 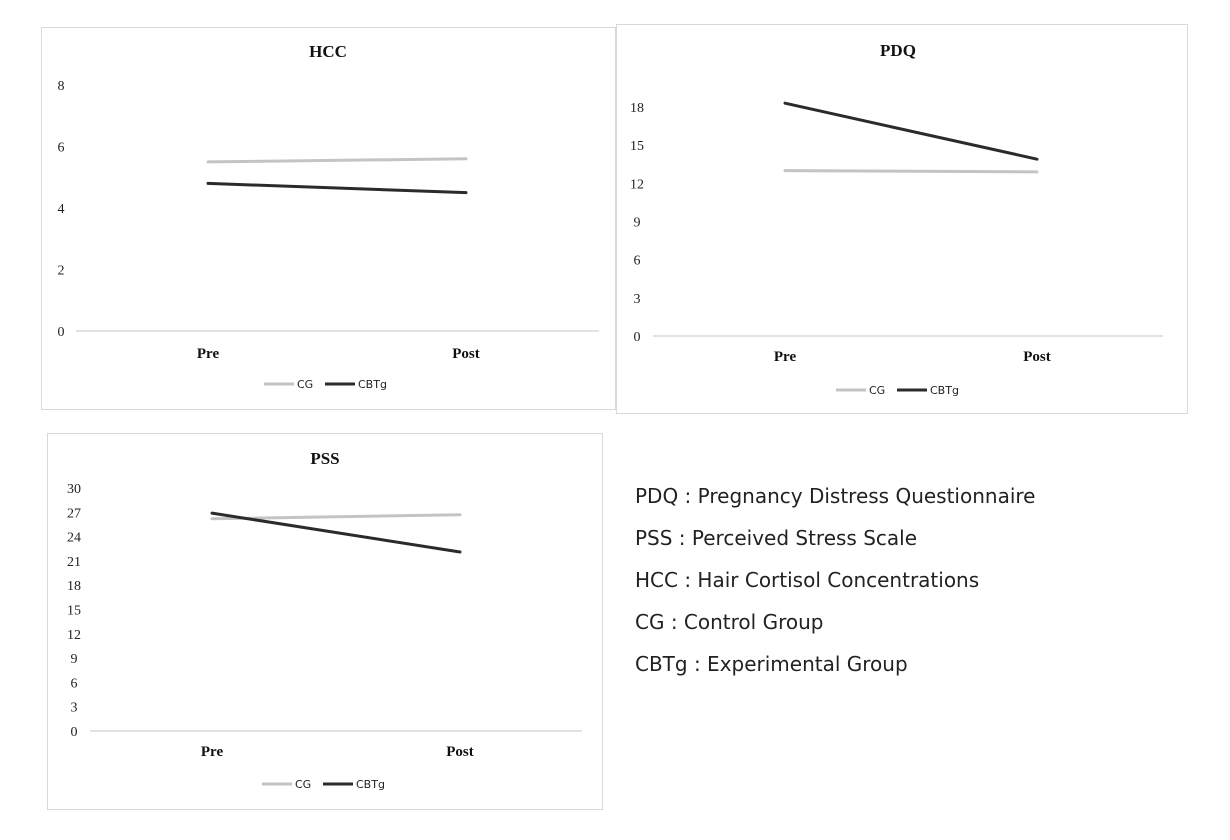 I want to click on hcc-y-tick-label: 2, so click(x=61, y=271).